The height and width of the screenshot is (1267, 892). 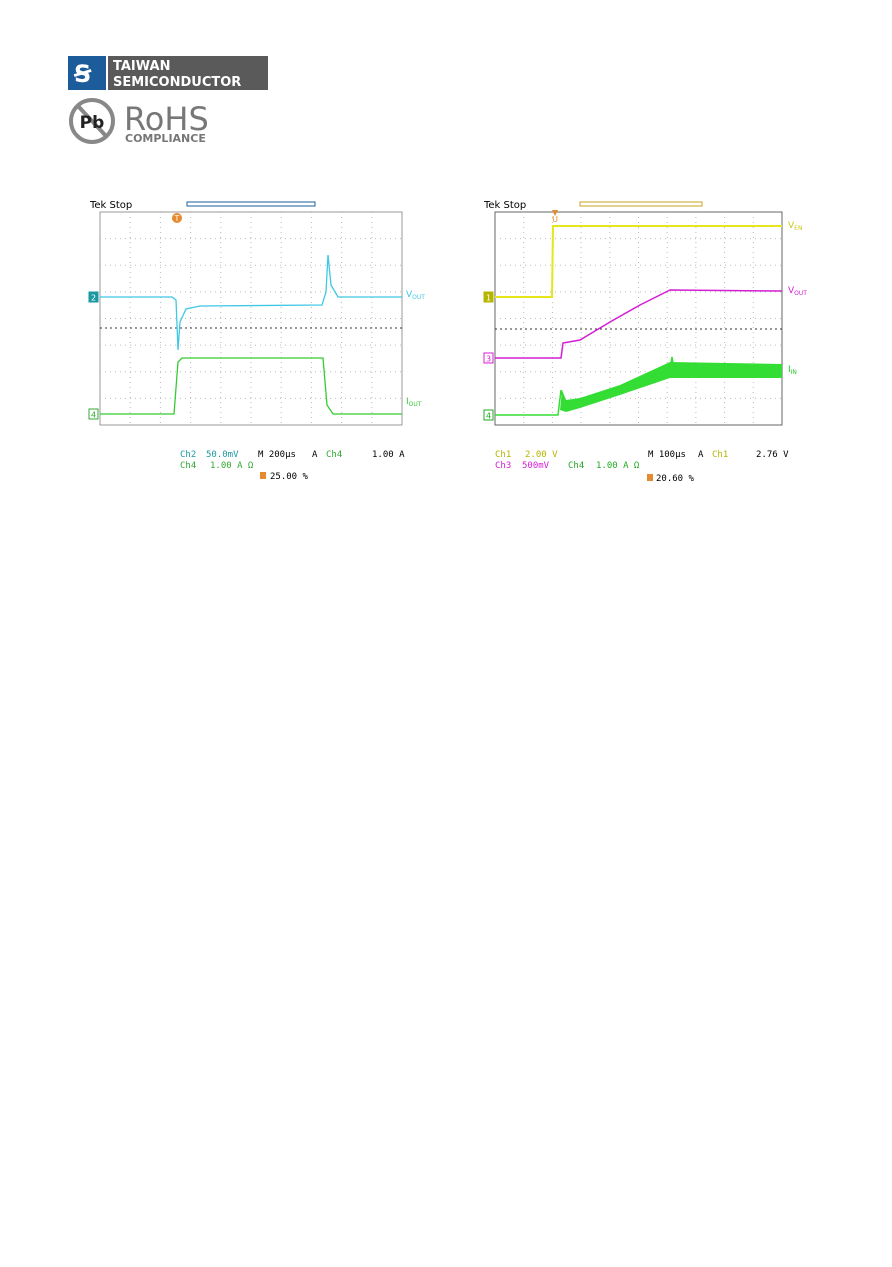 I want to click on trace-label: IIN, so click(x=792, y=370).